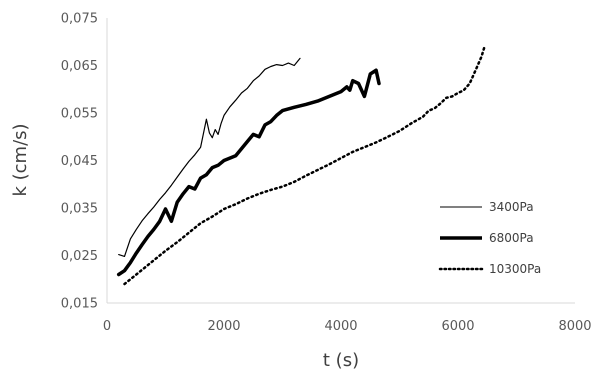 The height and width of the screenshot is (372, 599). Describe the element at coordinates (457, 326) in the screenshot. I see `x-tick-label: 6000` at that location.